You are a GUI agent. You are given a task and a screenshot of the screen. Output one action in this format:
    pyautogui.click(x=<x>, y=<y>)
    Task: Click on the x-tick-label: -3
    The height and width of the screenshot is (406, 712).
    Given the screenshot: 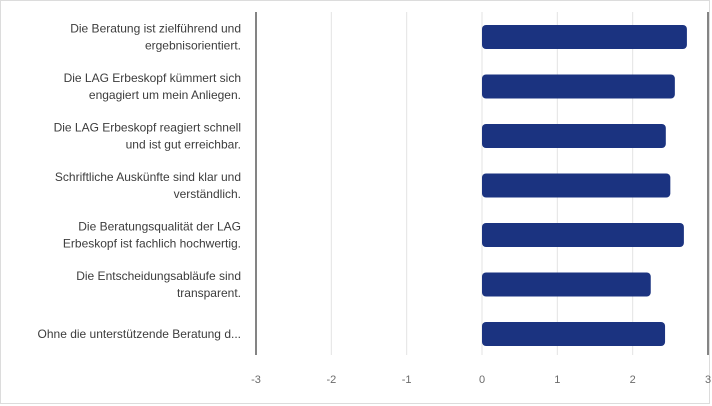 What is the action you would take?
    pyautogui.click(x=256, y=380)
    